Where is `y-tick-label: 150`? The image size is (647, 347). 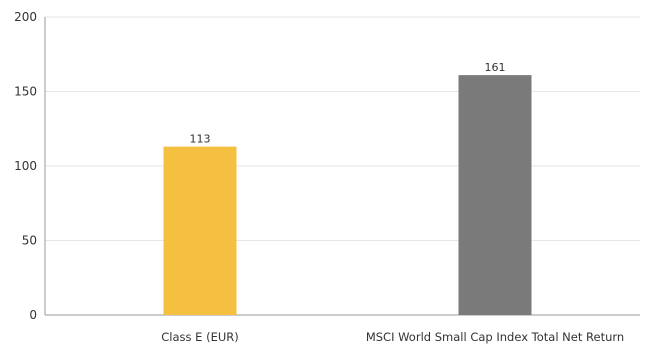 y-tick-label: 150 is located at coordinates (25, 92).